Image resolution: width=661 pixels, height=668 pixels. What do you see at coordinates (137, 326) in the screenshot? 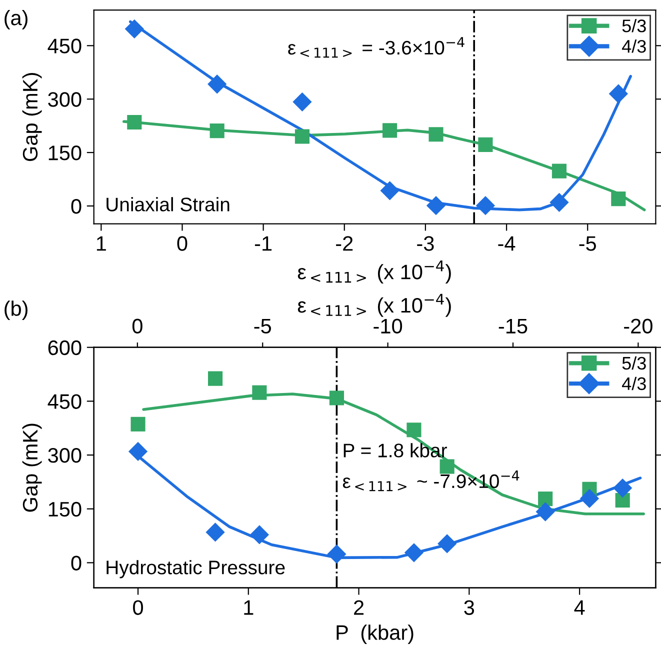
I see `x2-tick-label: 0` at bounding box center [137, 326].